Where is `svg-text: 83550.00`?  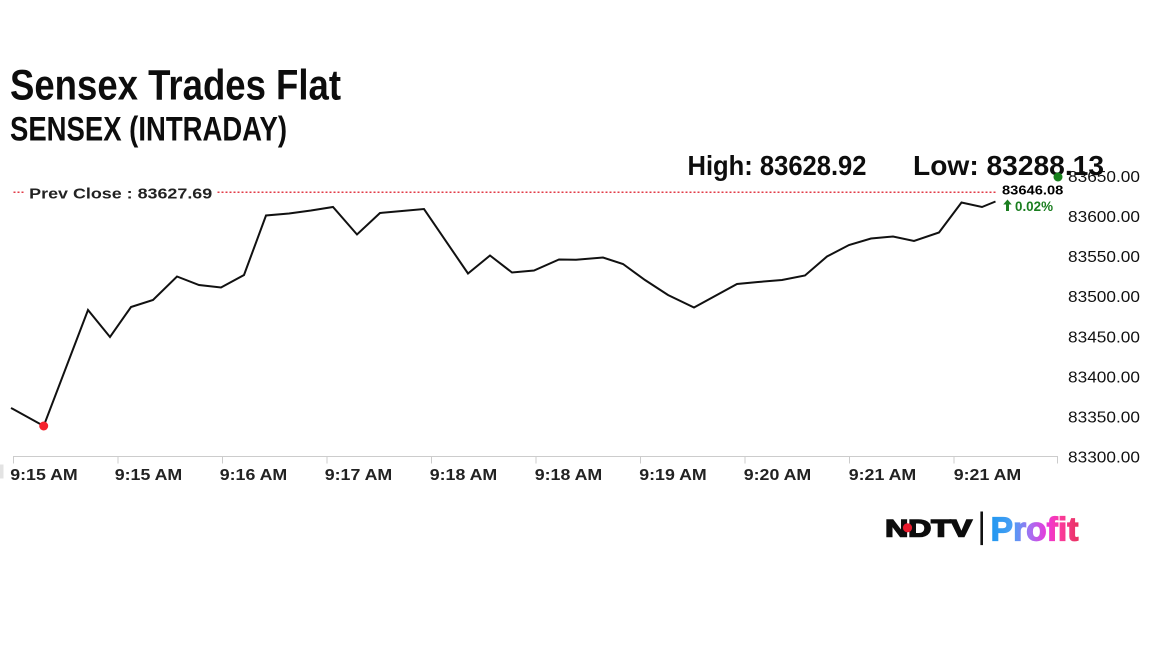 svg-text: 83550.00 is located at coordinates (1104, 257).